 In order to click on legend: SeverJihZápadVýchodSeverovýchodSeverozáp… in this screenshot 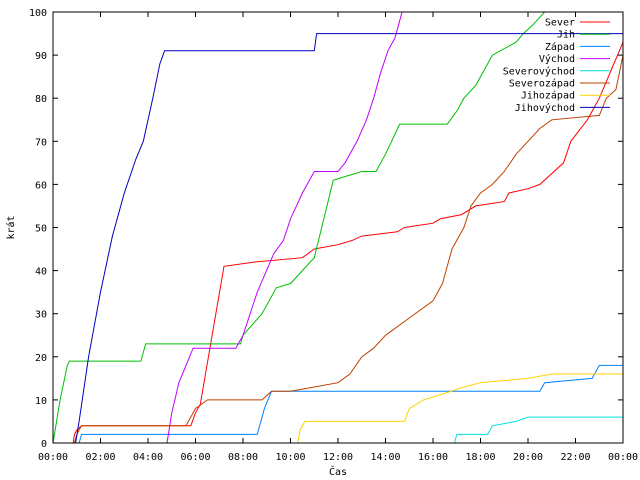, I will do `click(556, 66)`.